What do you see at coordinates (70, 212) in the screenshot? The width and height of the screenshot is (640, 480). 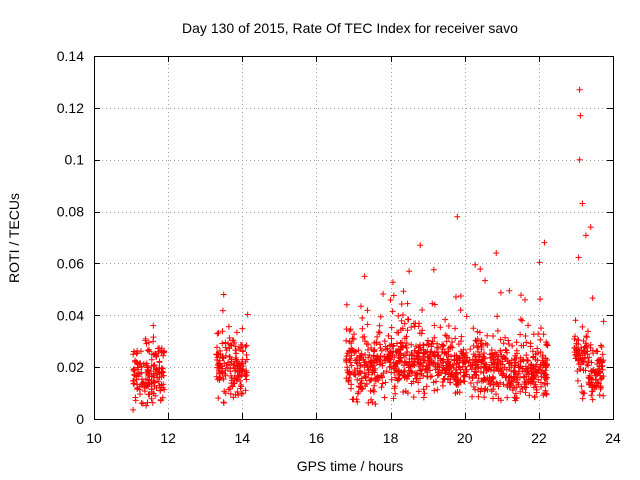 I see `y-tick-label: 0.08` at bounding box center [70, 212].